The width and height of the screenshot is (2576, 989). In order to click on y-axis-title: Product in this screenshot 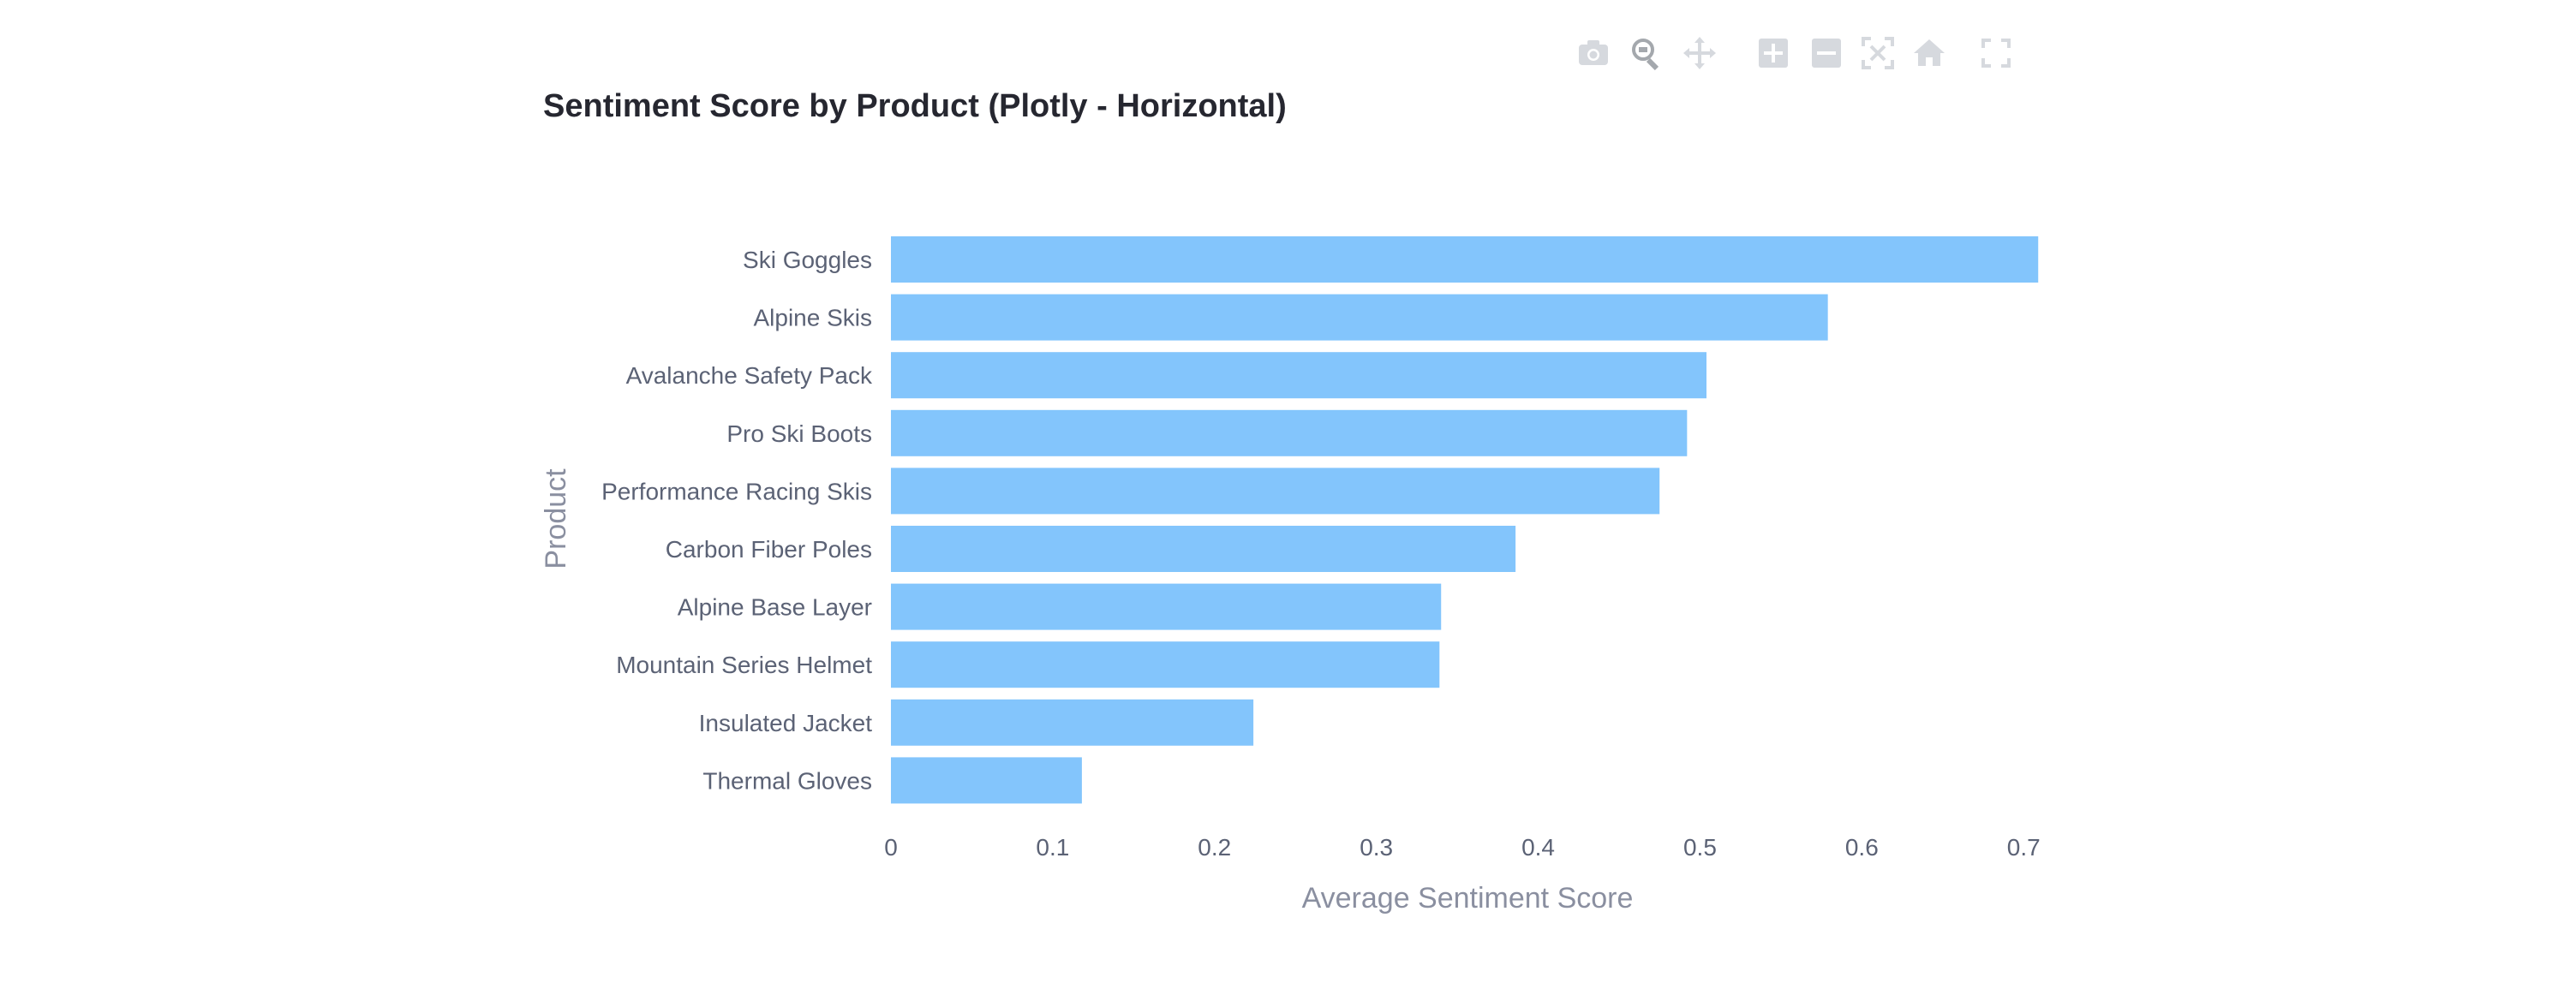, I will do `click(556, 518)`.